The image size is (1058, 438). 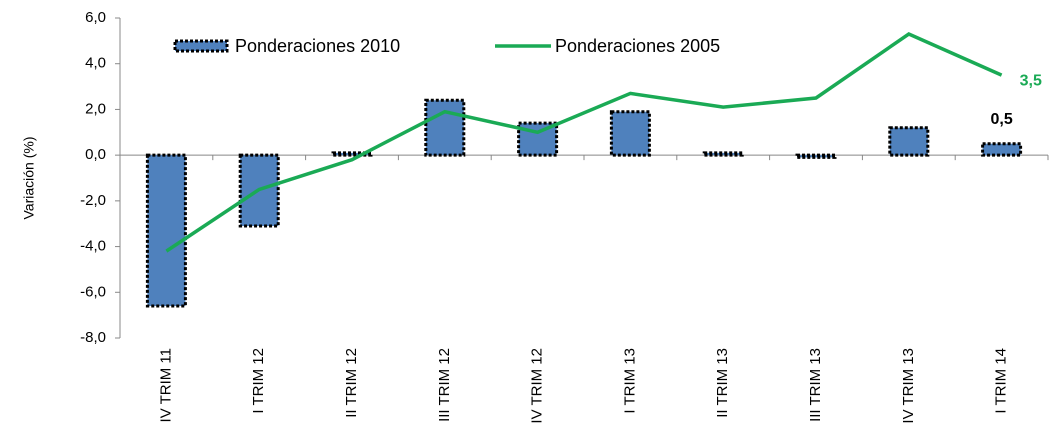 What do you see at coordinates (1031, 80) in the screenshot?
I see `data-label: 3,5` at bounding box center [1031, 80].